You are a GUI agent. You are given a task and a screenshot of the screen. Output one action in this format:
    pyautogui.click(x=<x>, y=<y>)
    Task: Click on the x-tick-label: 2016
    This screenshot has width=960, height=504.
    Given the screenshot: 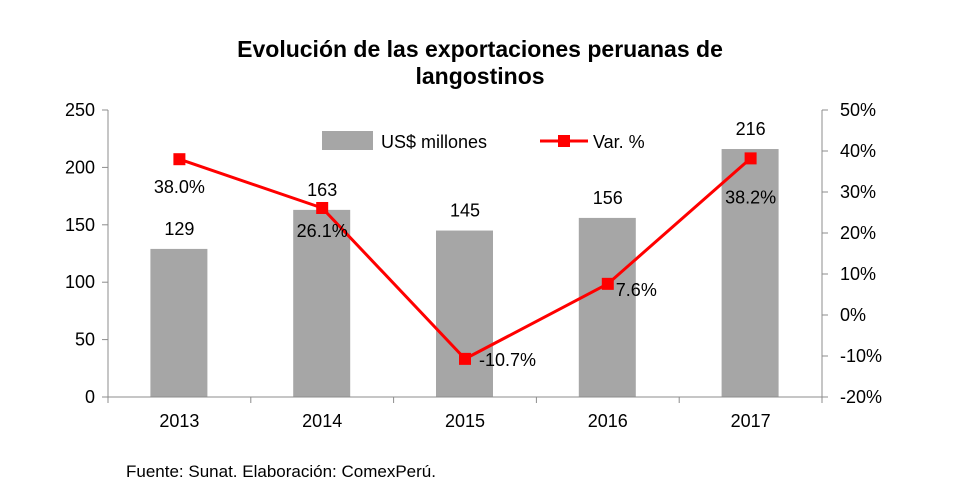 What is the action you would take?
    pyautogui.click(x=608, y=421)
    